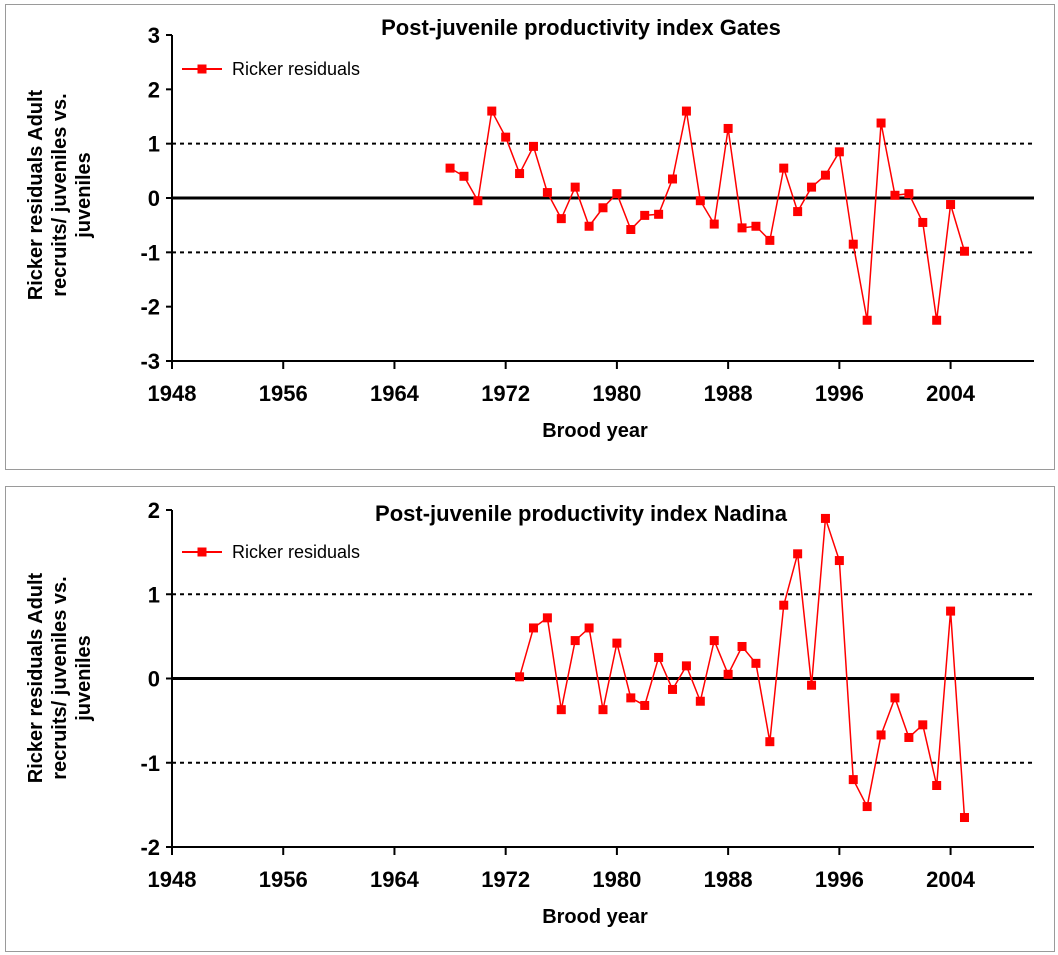 This screenshot has height=955, width=1058. What do you see at coordinates (707, 214) in the screenshot?
I see `series-line-ricker-residuals` at bounding box center [707, 214].